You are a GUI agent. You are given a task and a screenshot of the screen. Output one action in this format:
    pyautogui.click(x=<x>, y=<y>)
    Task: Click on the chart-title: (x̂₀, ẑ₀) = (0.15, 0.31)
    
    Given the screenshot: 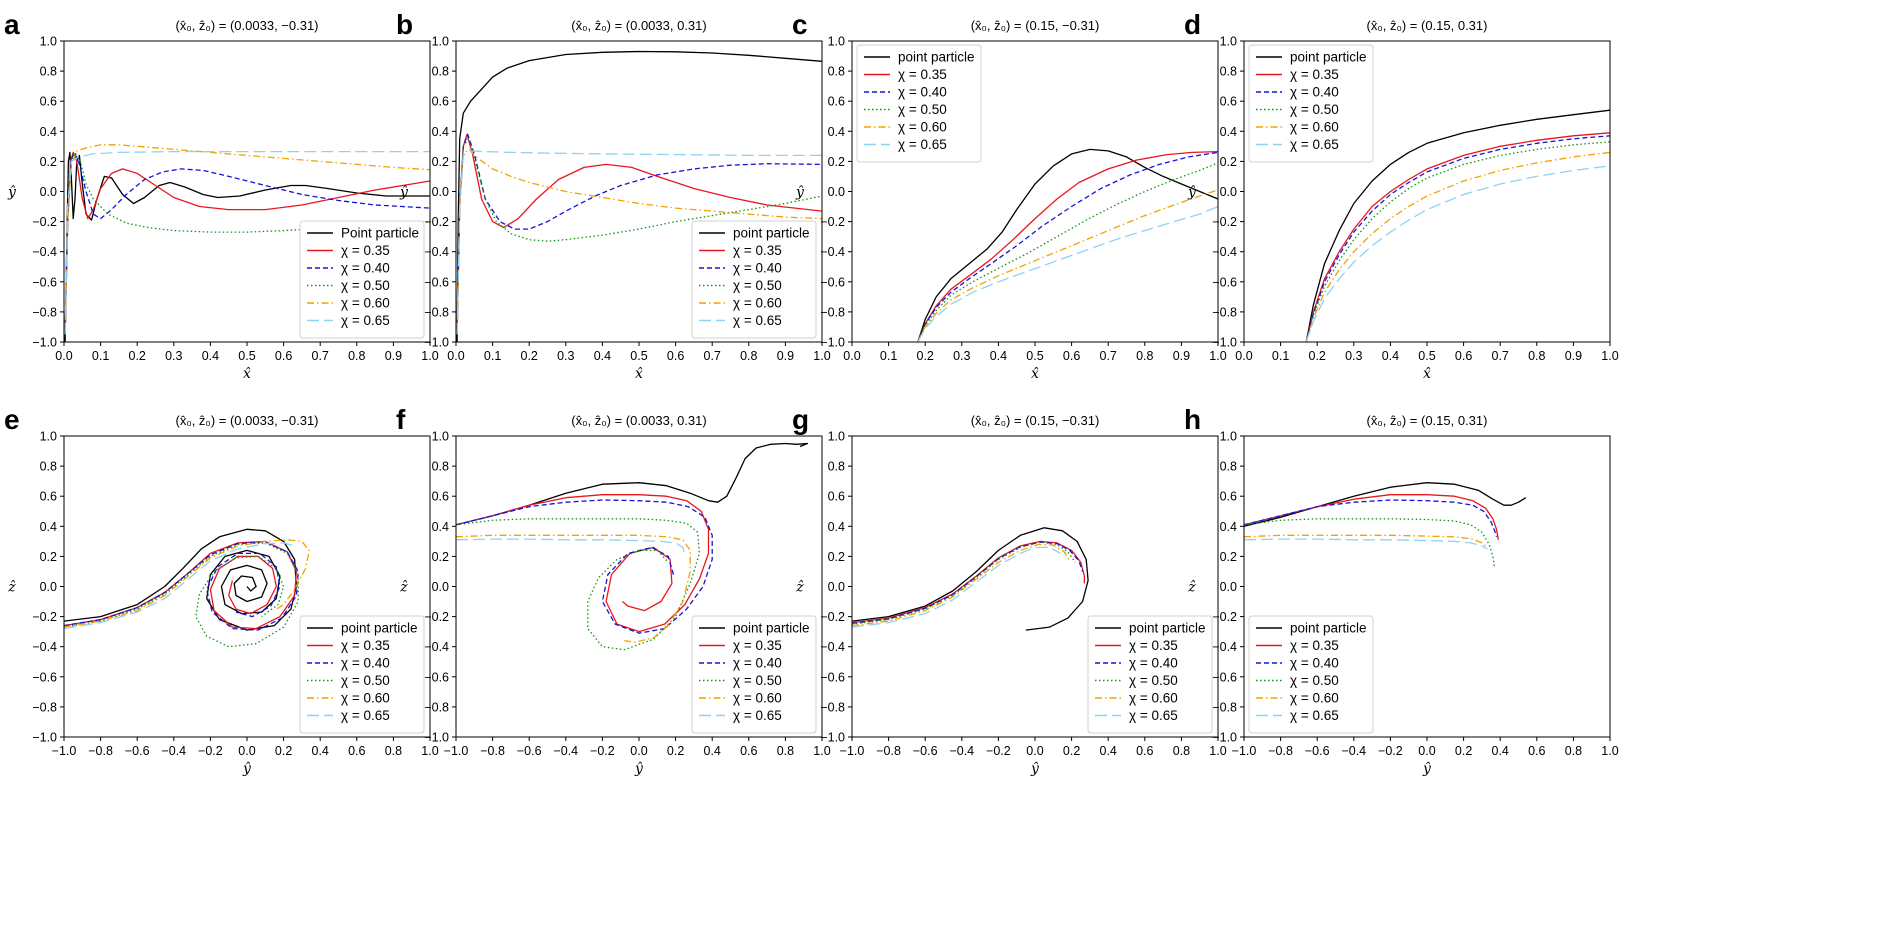 What is the action you would take?
    pyautogui.click(x=1427, y=420)
    